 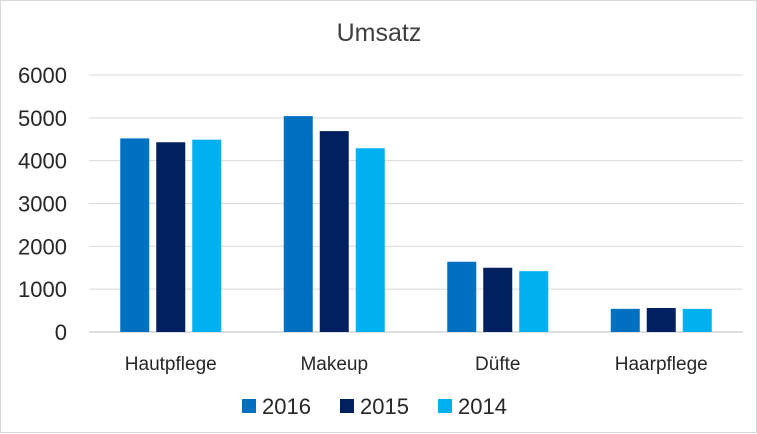 I want to click on y-tick-label: 3000, so click(x=42, y=204).